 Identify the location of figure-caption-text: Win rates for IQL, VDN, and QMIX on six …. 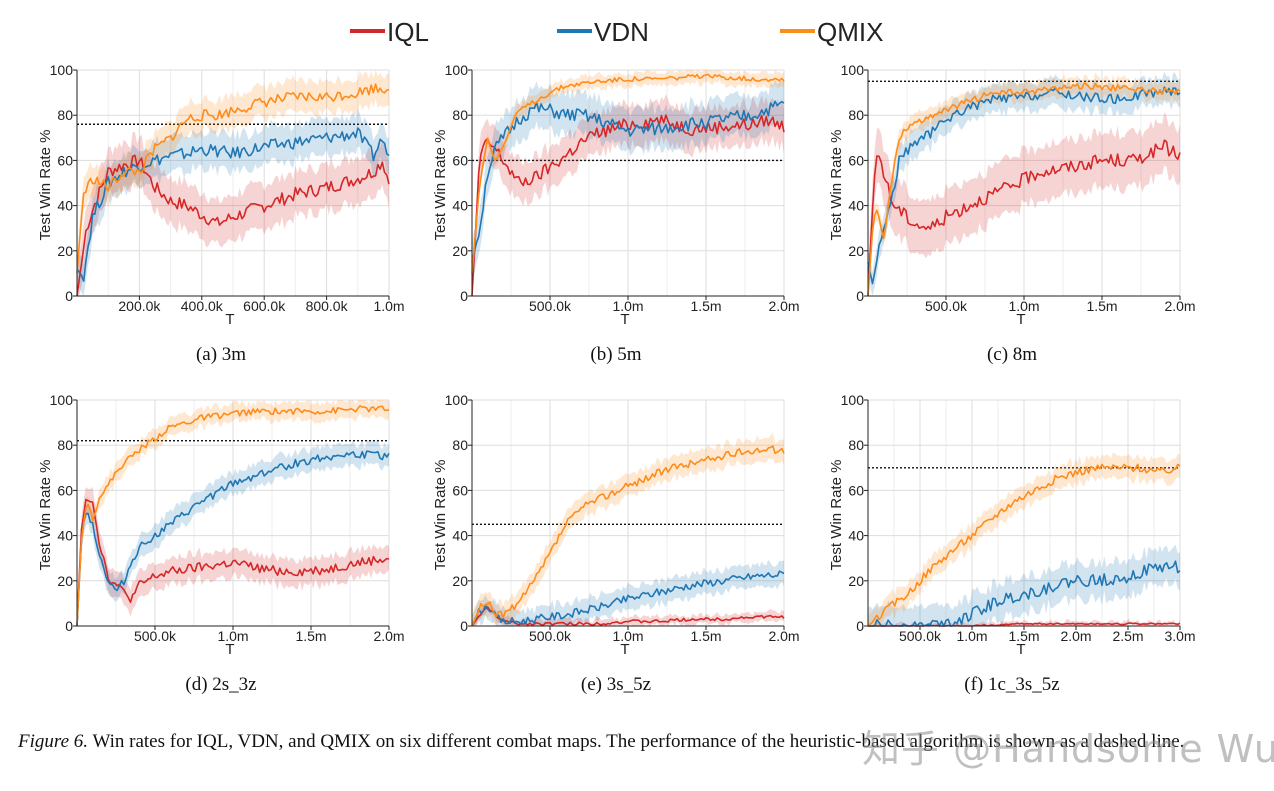
(638, 741).